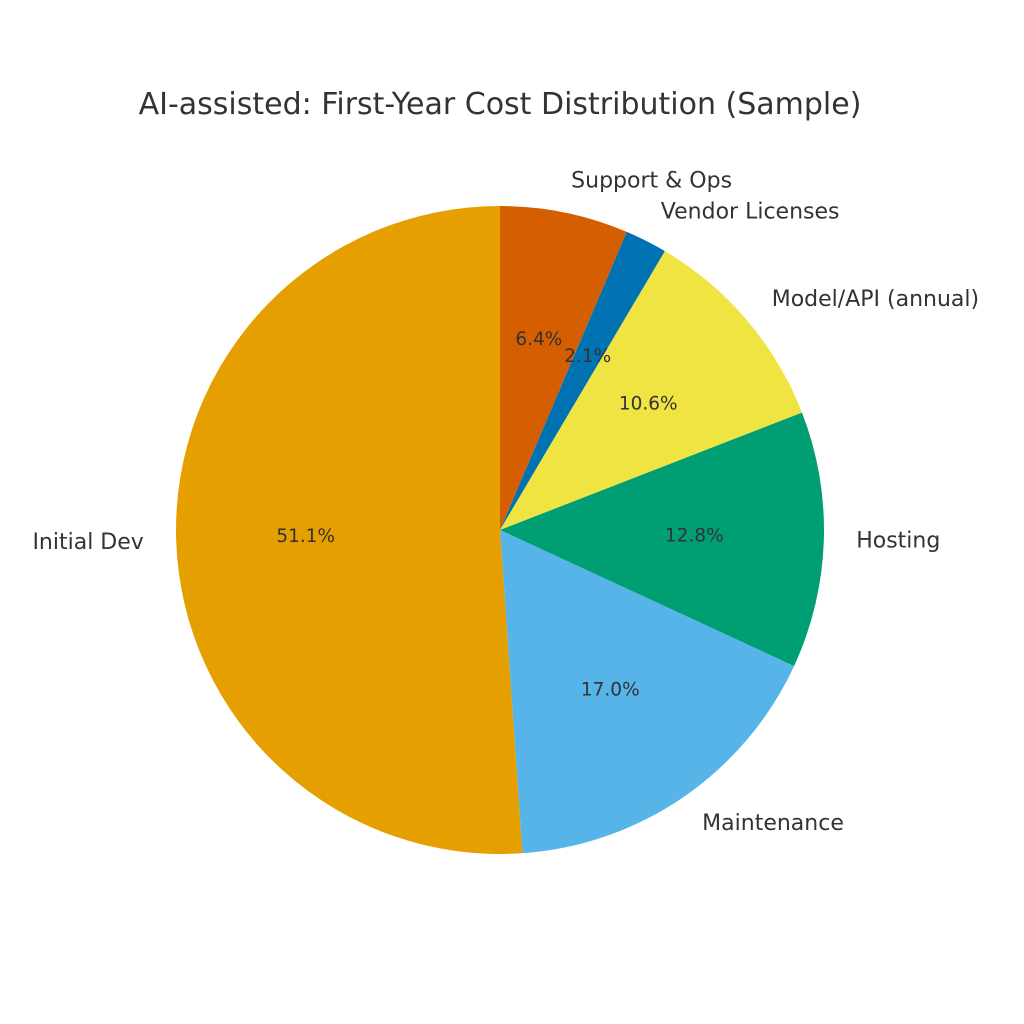  Describe the element at coordinates (773, 823) in the screenshot. I see `slice-label-maintenance: Maintenance` at that location.